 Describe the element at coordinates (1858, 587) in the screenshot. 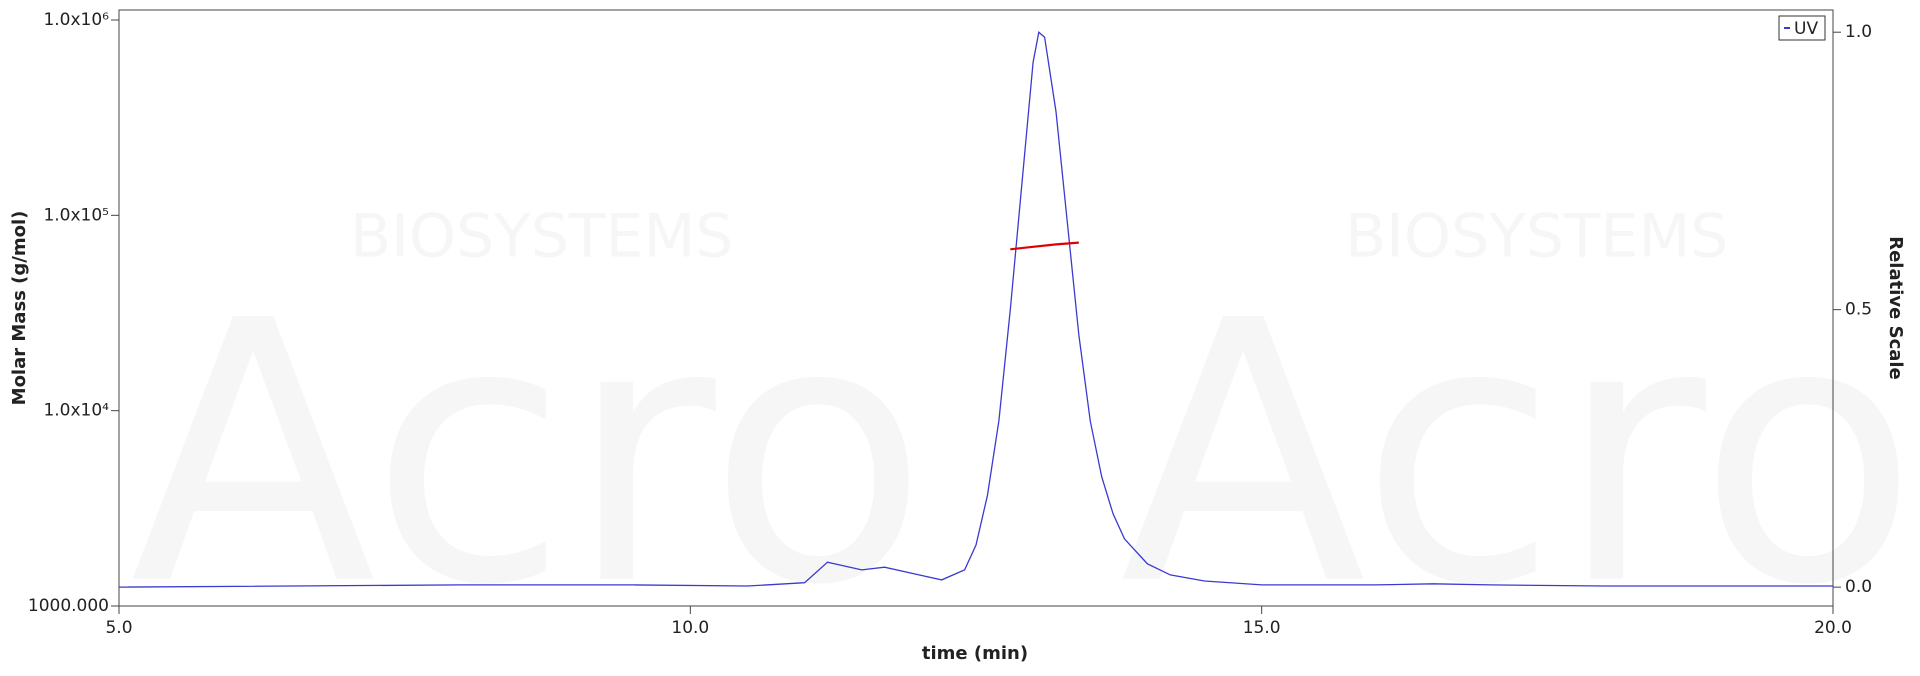

I see `y2-tick-label: 0.0` at that location.